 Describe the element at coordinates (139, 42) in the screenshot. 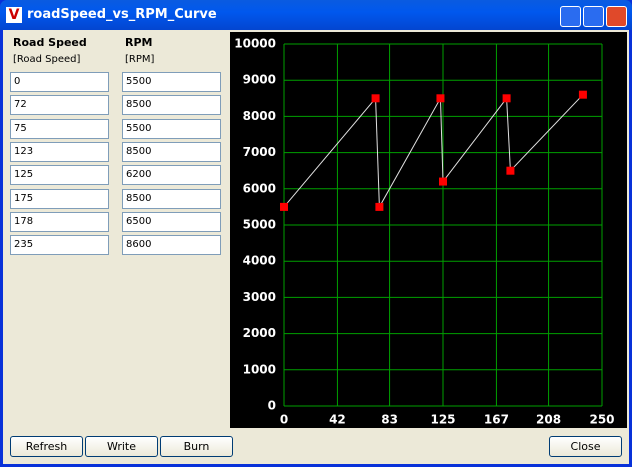

I see `column-header: RPM` at that location.